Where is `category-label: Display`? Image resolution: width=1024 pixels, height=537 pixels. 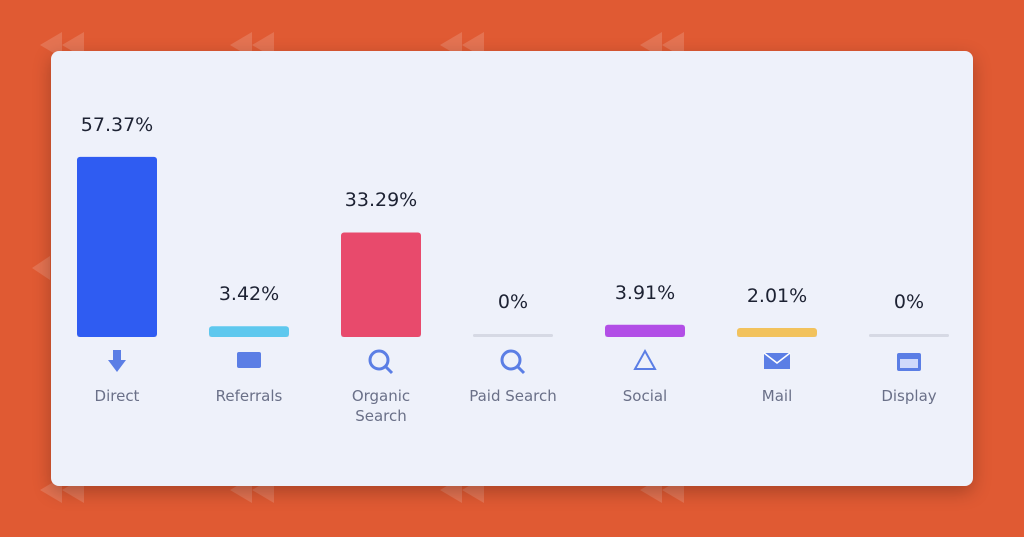
category-label: Display is located at coordinates (909, 396).